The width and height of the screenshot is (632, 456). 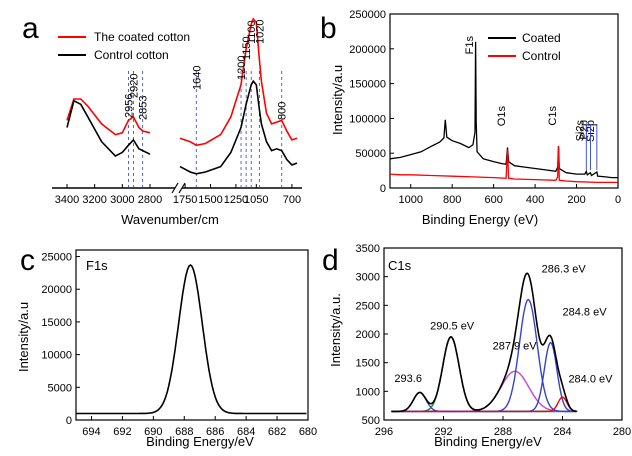 I want to click on panel-d-frame, so click(x=503, y=334).